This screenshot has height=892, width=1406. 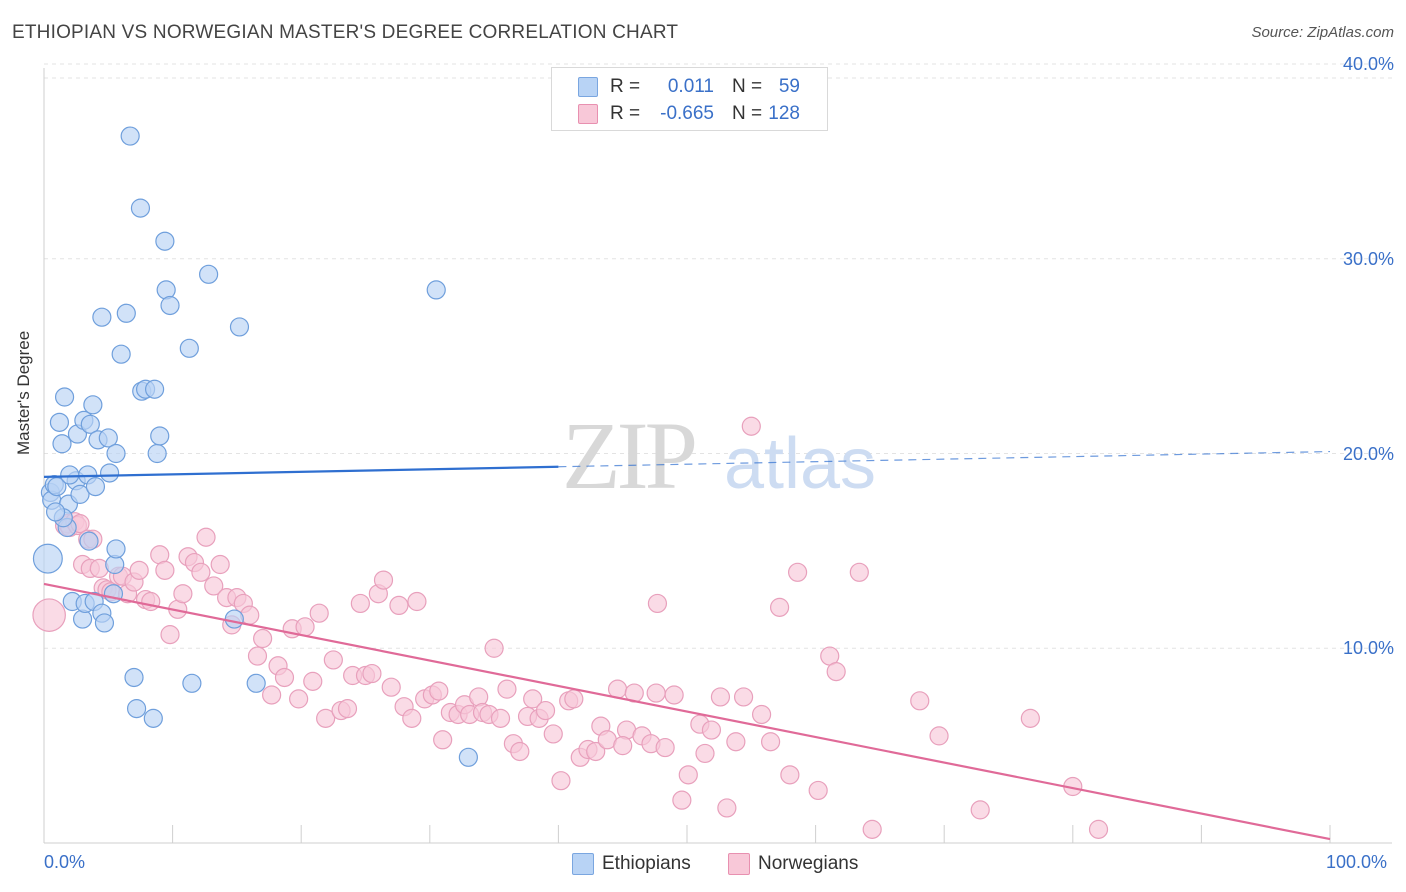 I want to click on legend-n-label: N =, so click(x=747, y=86).